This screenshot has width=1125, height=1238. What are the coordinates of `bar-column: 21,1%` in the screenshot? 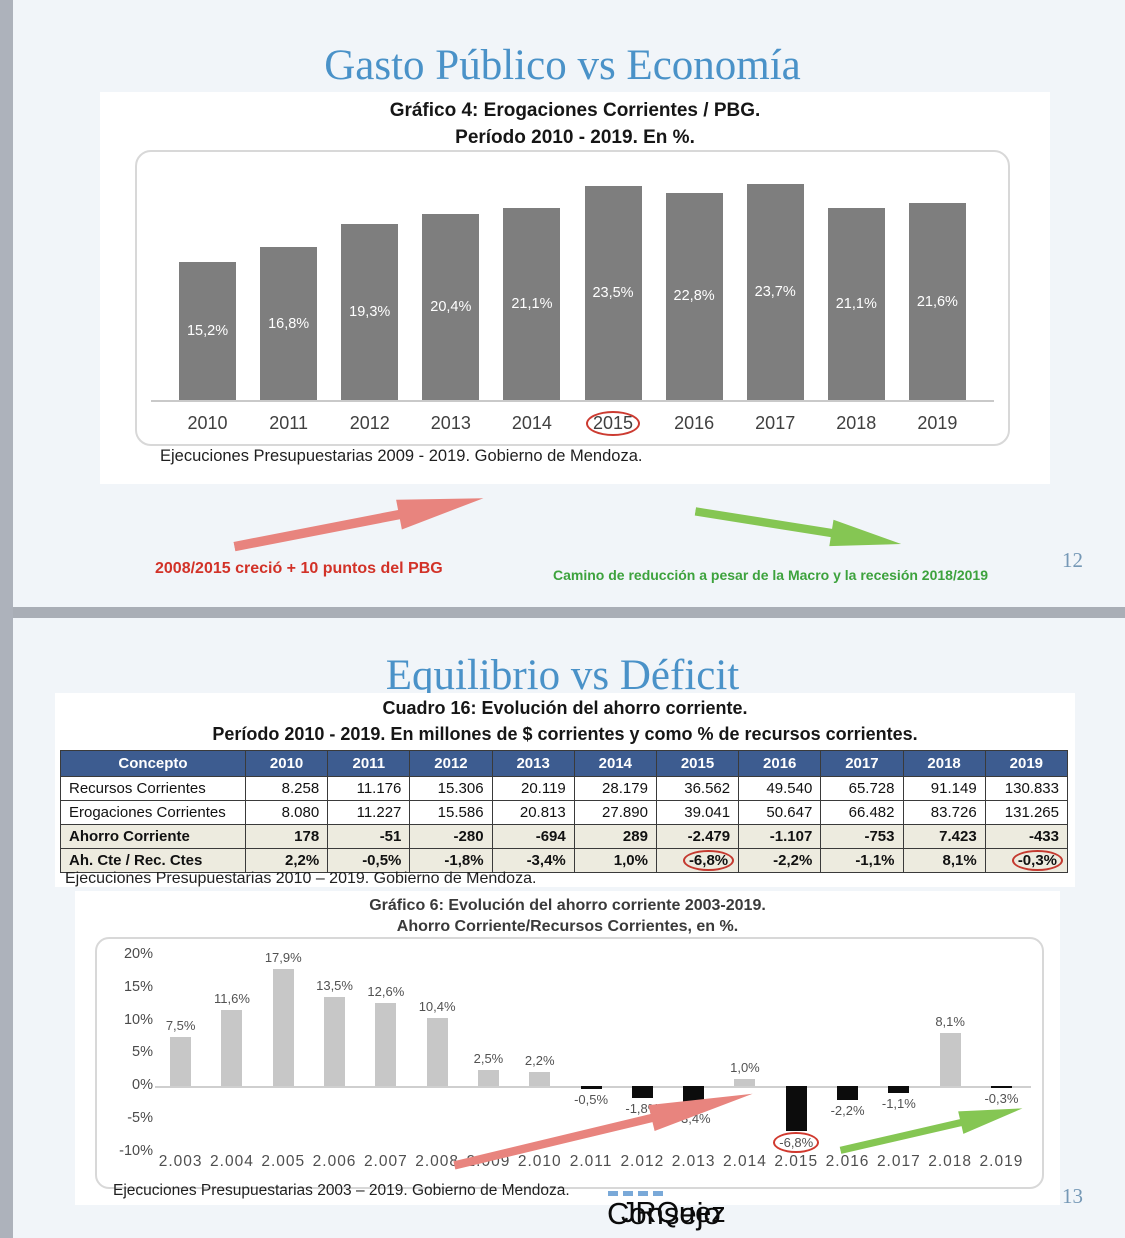 It's located at (856, 304).